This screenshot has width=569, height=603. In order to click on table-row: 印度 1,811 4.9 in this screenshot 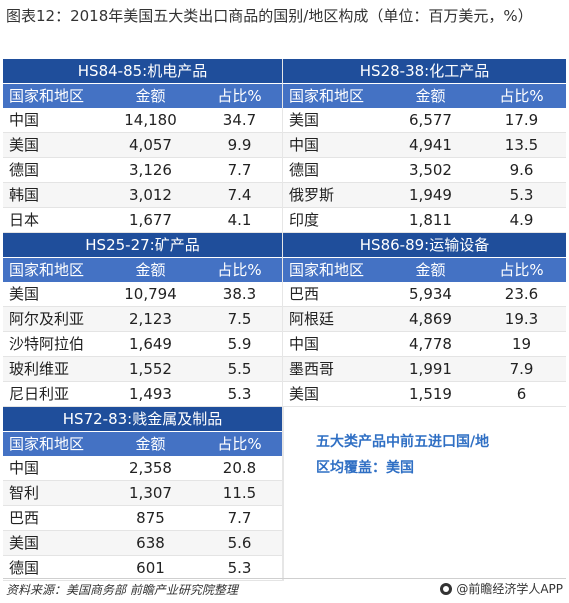, I will do `click(424, 220)`.